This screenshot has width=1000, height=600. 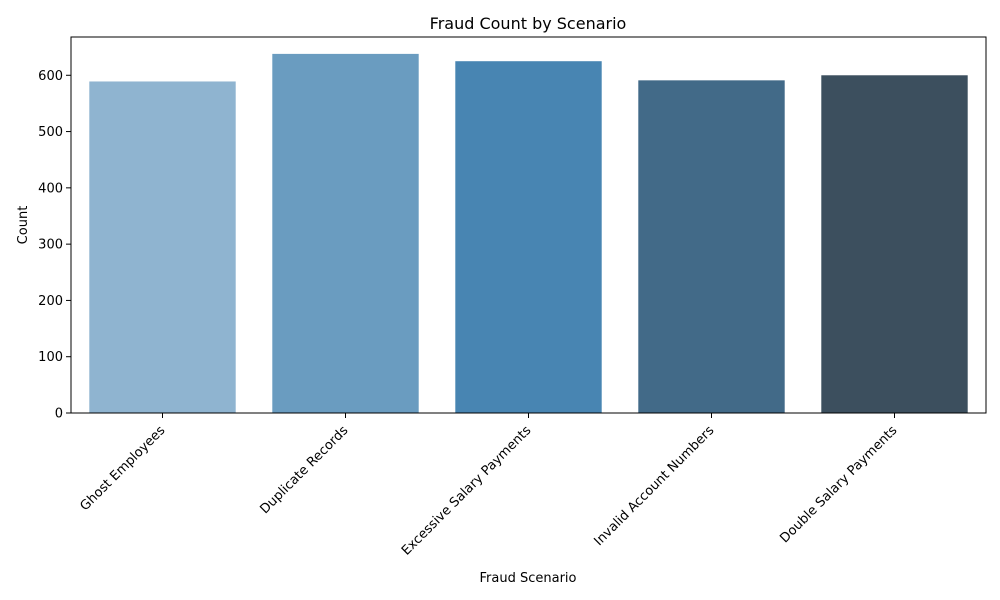 I want to click on chart-title: Fraud Count by Scenario, so click(x=528, y=23).